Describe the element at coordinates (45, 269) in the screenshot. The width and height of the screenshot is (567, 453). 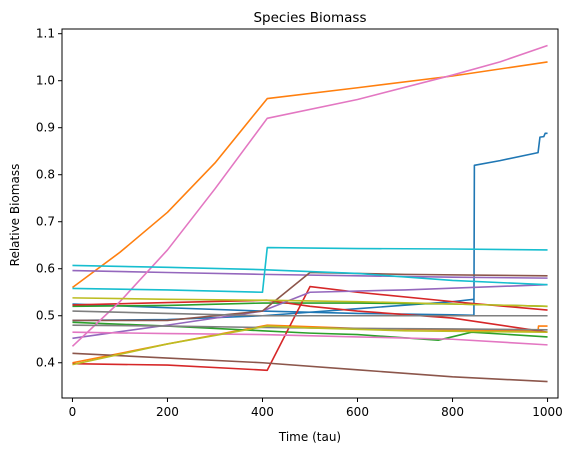
I see `y-tick-label: 0.6` at that location.